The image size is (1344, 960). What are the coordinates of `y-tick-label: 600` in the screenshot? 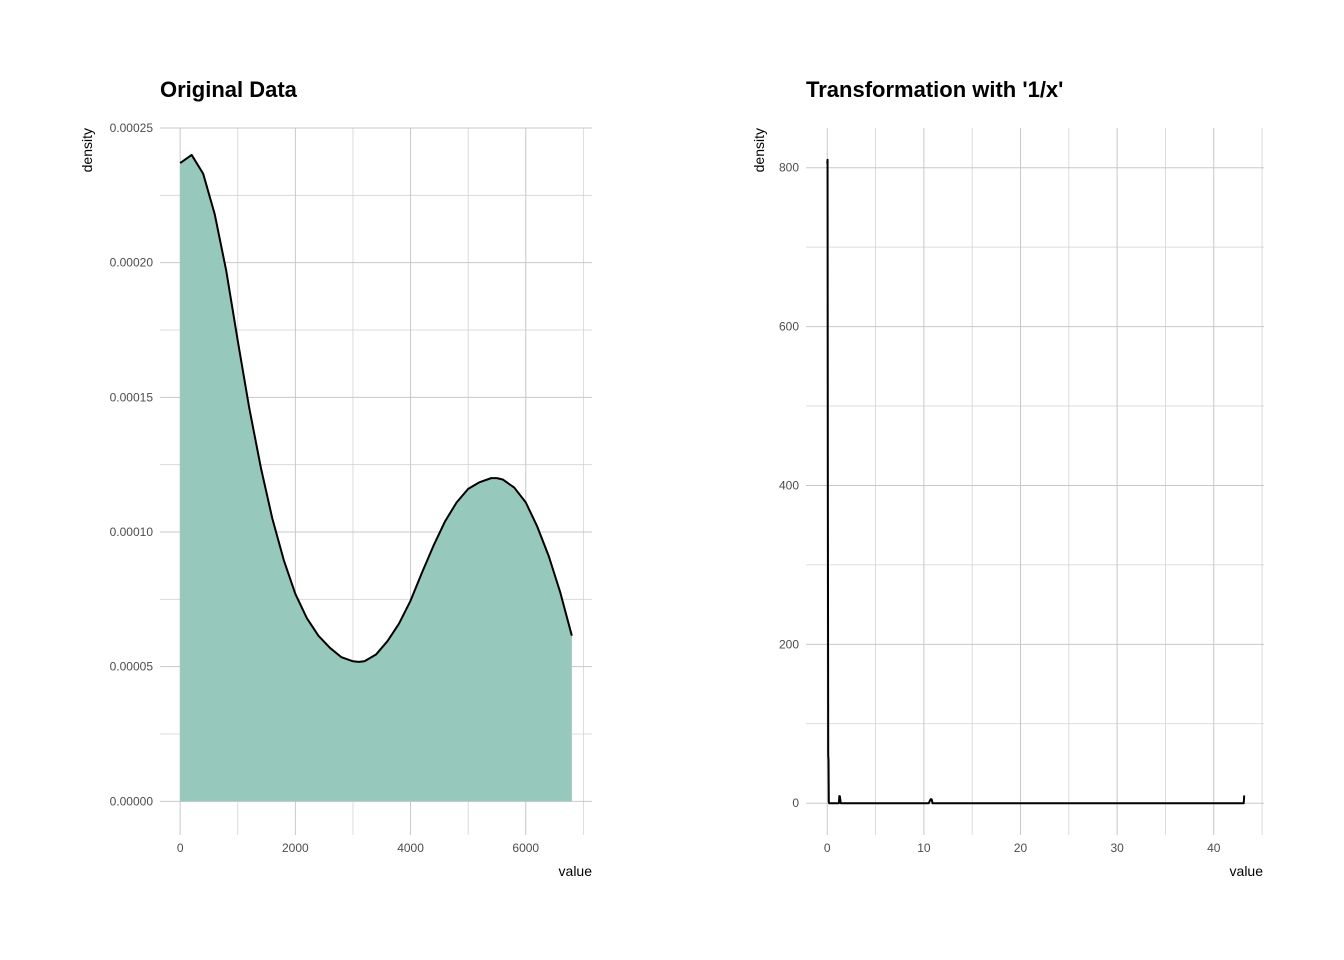 It's located at (789, 327).